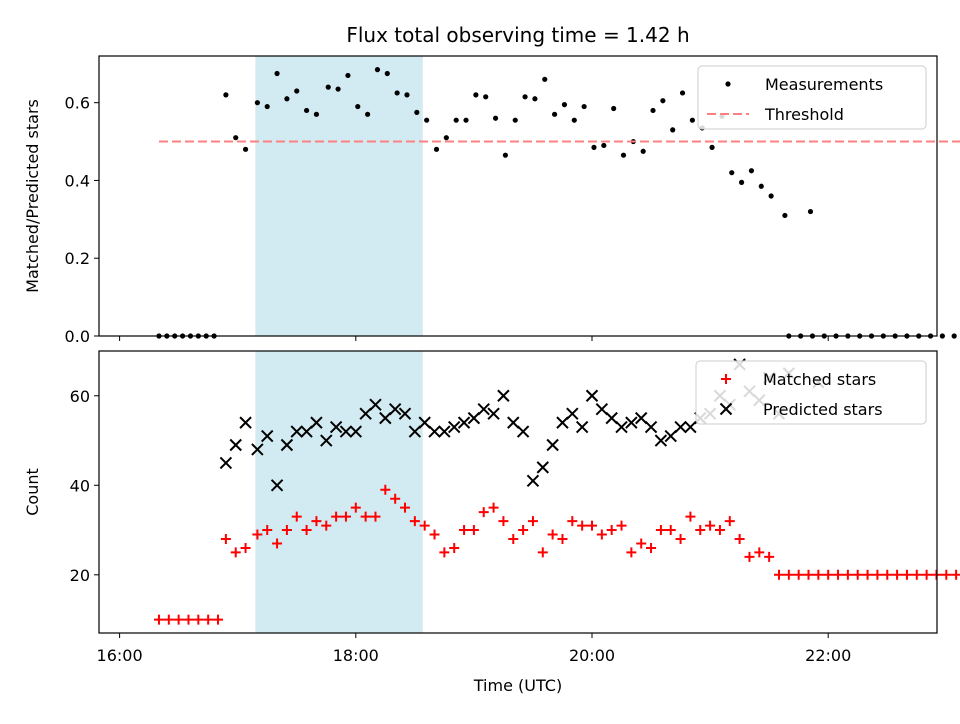 The width and height of the screenshot is (960, 724). I want to click on y-axis-label: Matched/Predicted stars, so click(32, 196).